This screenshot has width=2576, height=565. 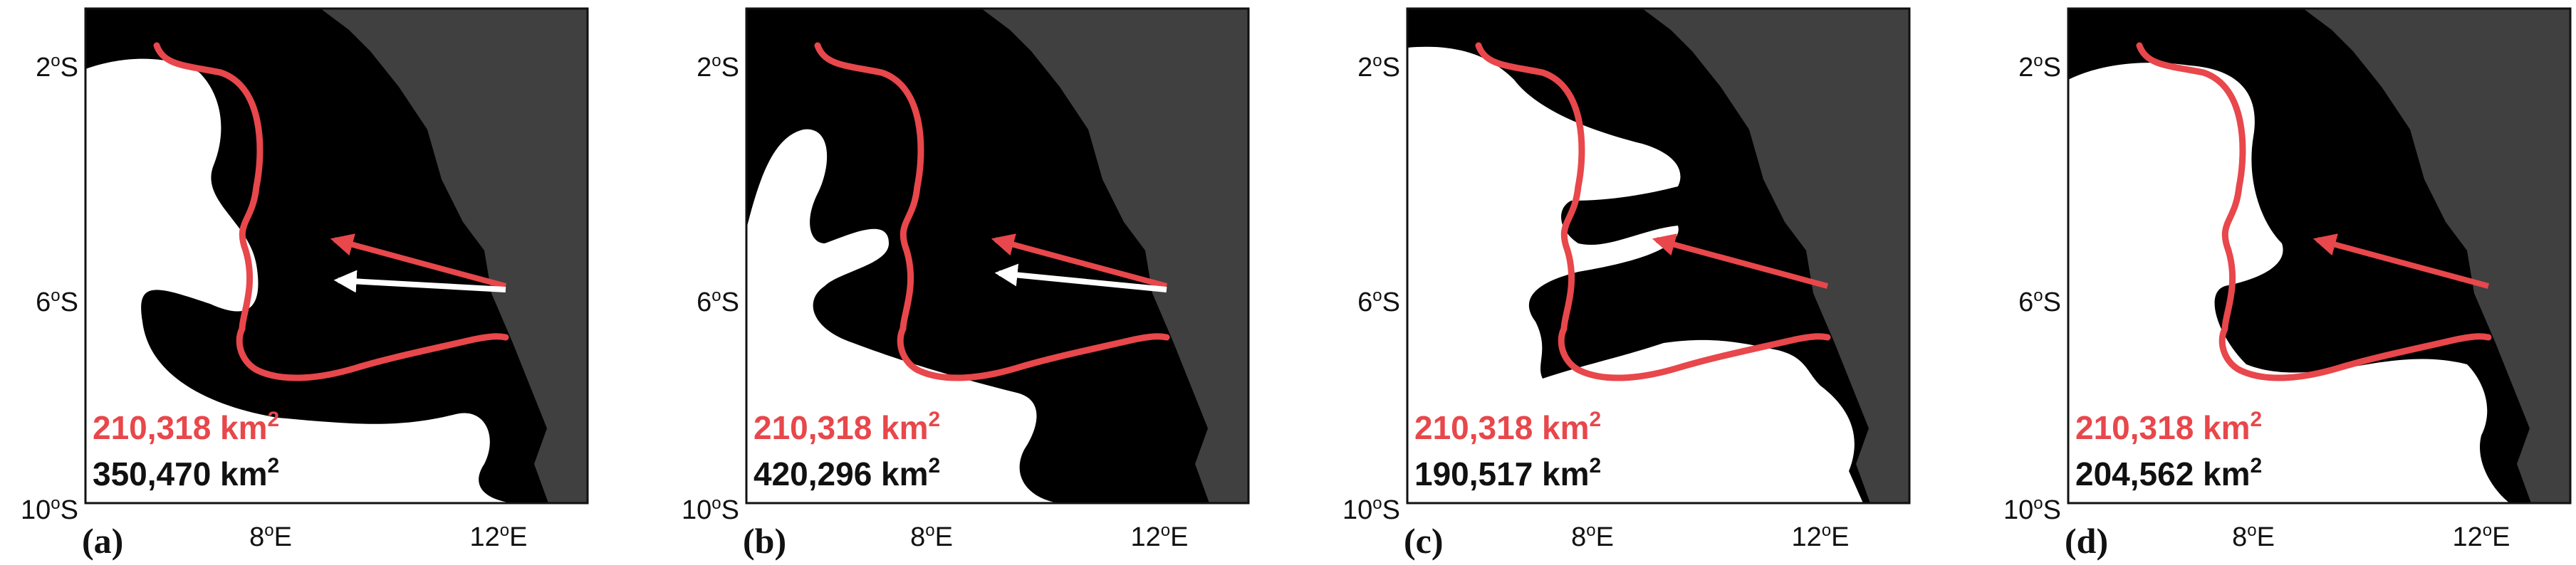 What do you see at coordinates (186, 473) in the screenshot?
I see `black-area-label: 350,470 km2` at bounding box center [186, 473].